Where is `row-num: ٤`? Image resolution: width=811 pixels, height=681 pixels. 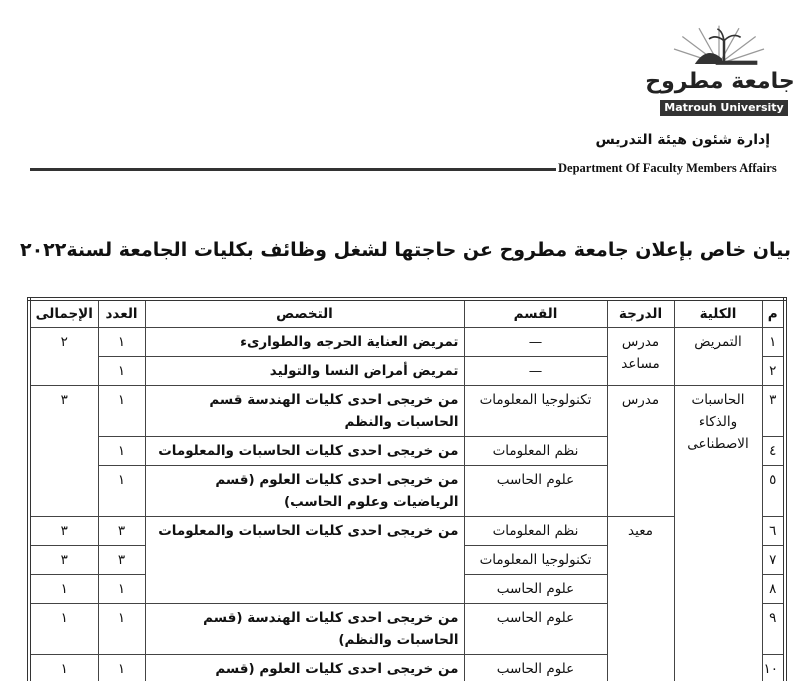 row-num: ٤ is located at coordinates (773, 451).